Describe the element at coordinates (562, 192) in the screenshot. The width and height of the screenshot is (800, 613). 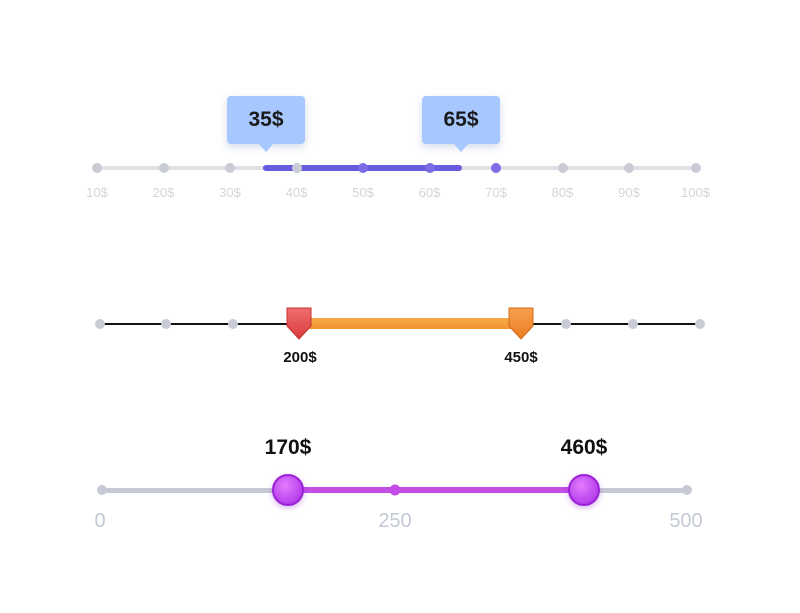
I see `slider1-tick-label: 80$` at that location.